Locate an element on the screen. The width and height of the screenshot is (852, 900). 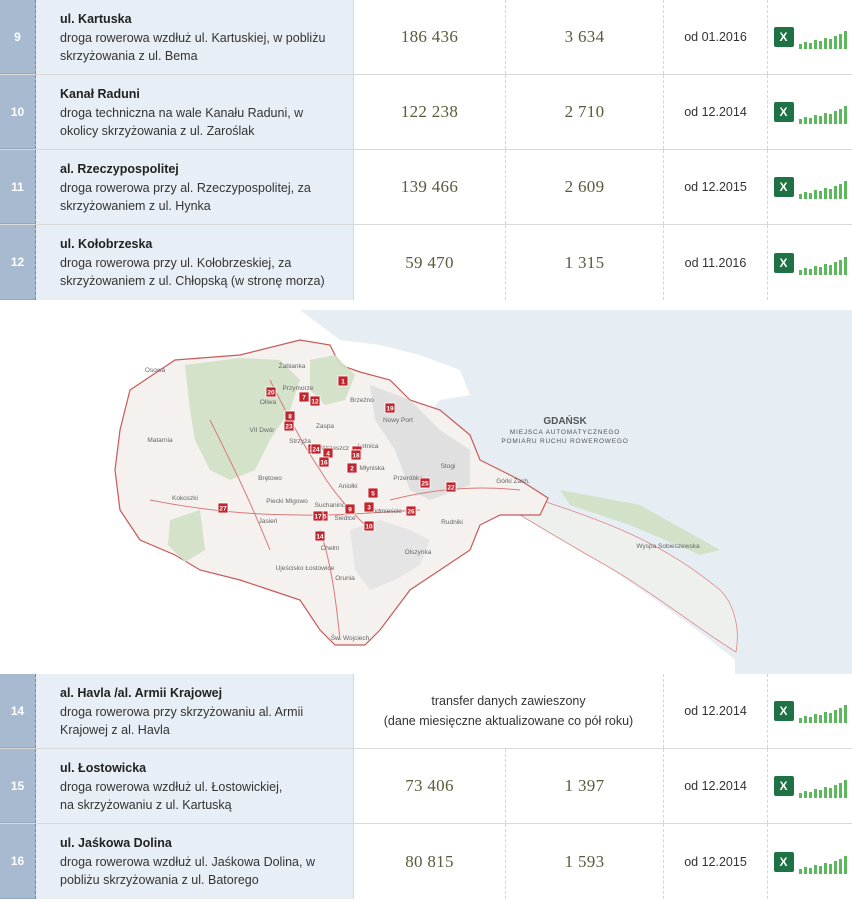
counter-marker: 20 is located at coordinates (271, 392).